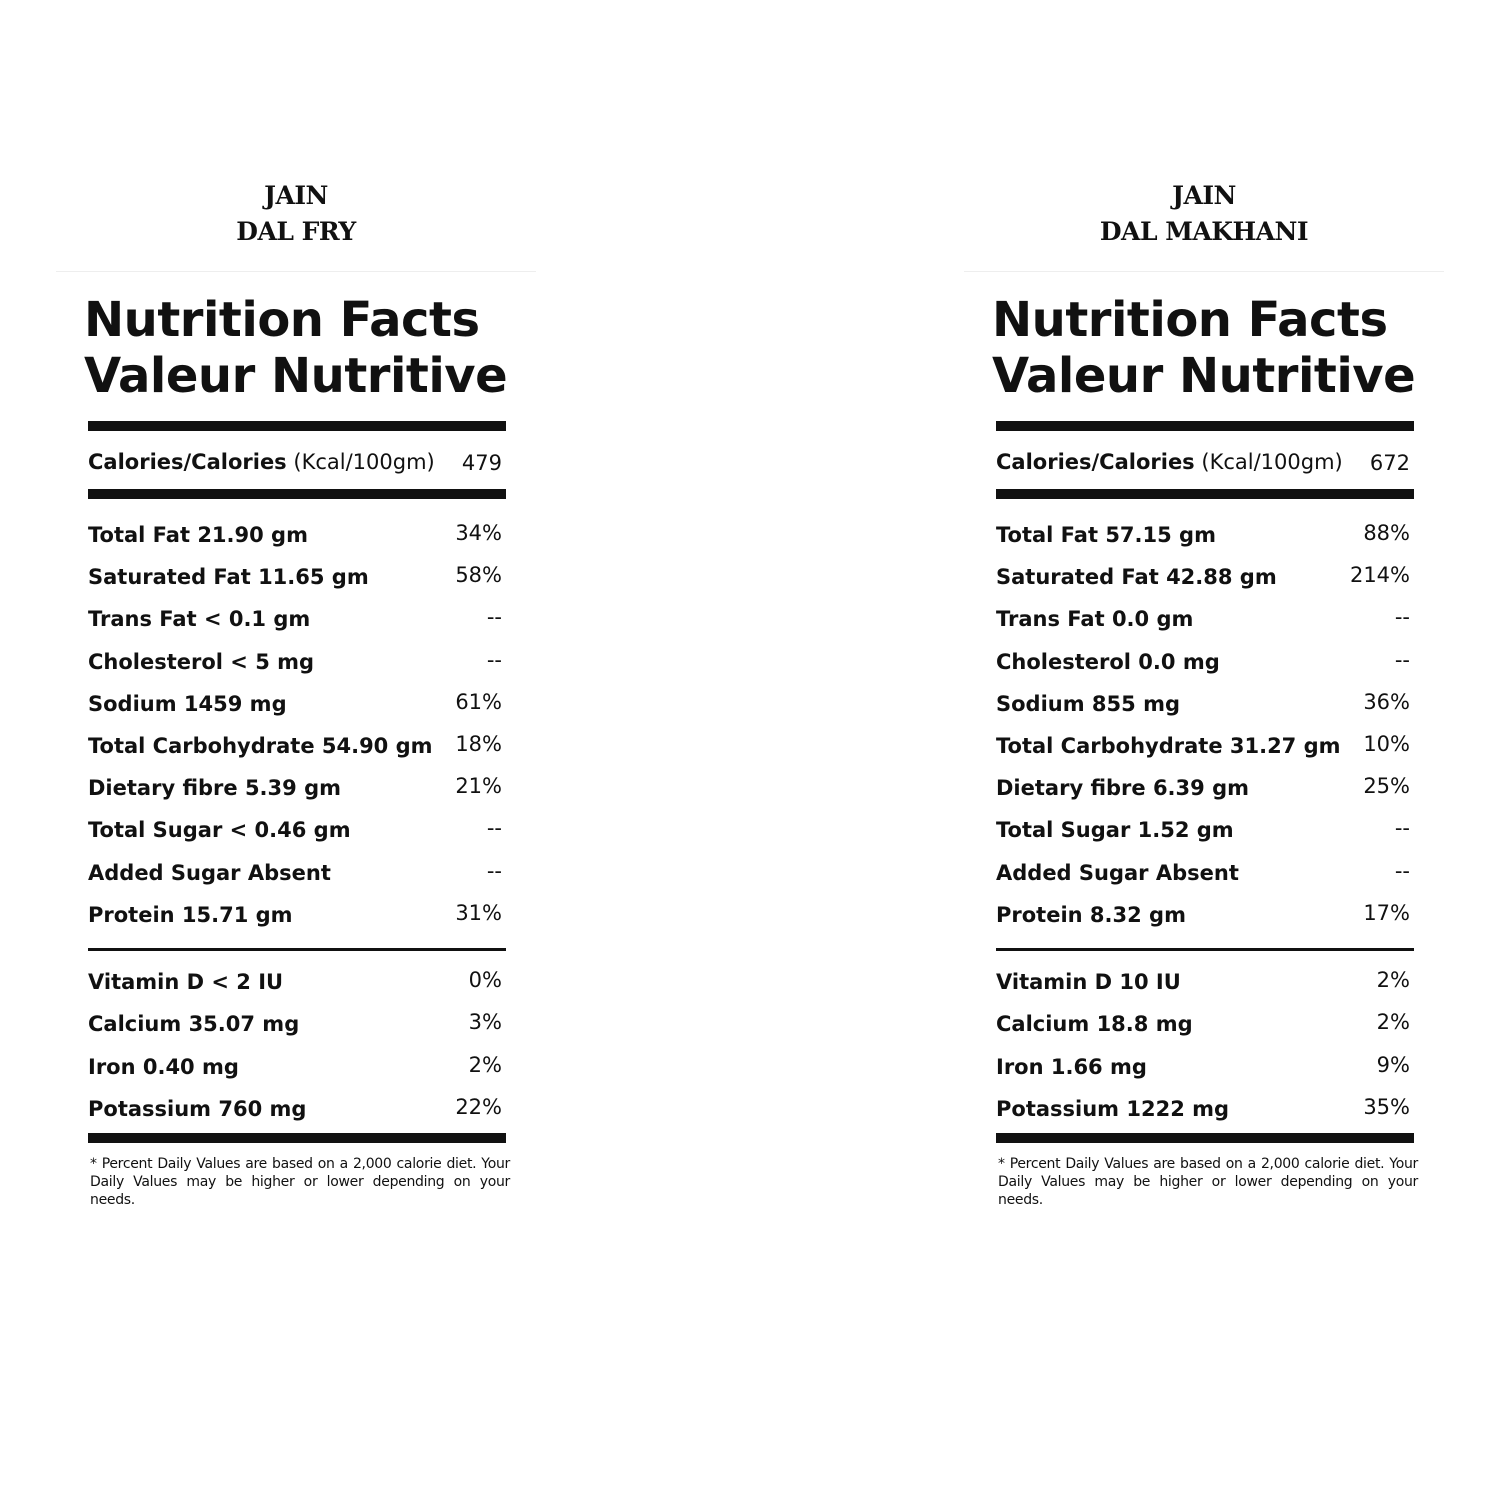  Describe the element at coordinates (1203, 1024) in the screenshot. I see `vitamin-row: Calcium 18.8 mg 2%` at that location.